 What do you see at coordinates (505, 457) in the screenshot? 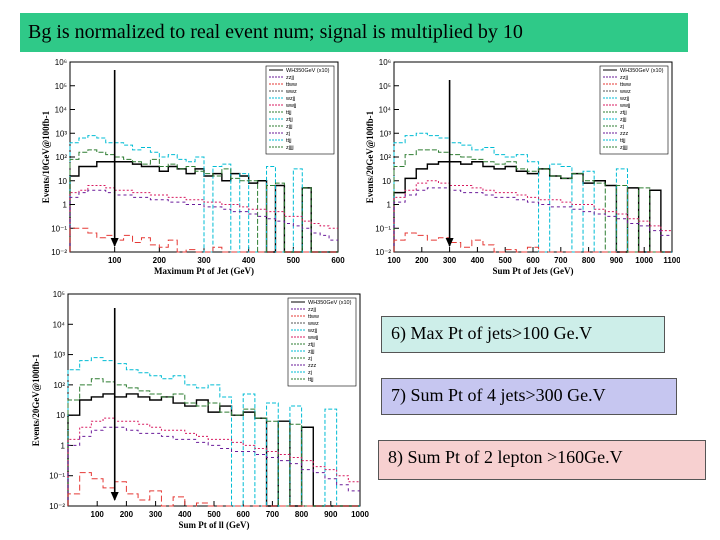
I see `cut-label-sum-pt-lepton-text: 8) Sum Pt of 2 lepton >160Ge.V` at bounding box center [505, 457].